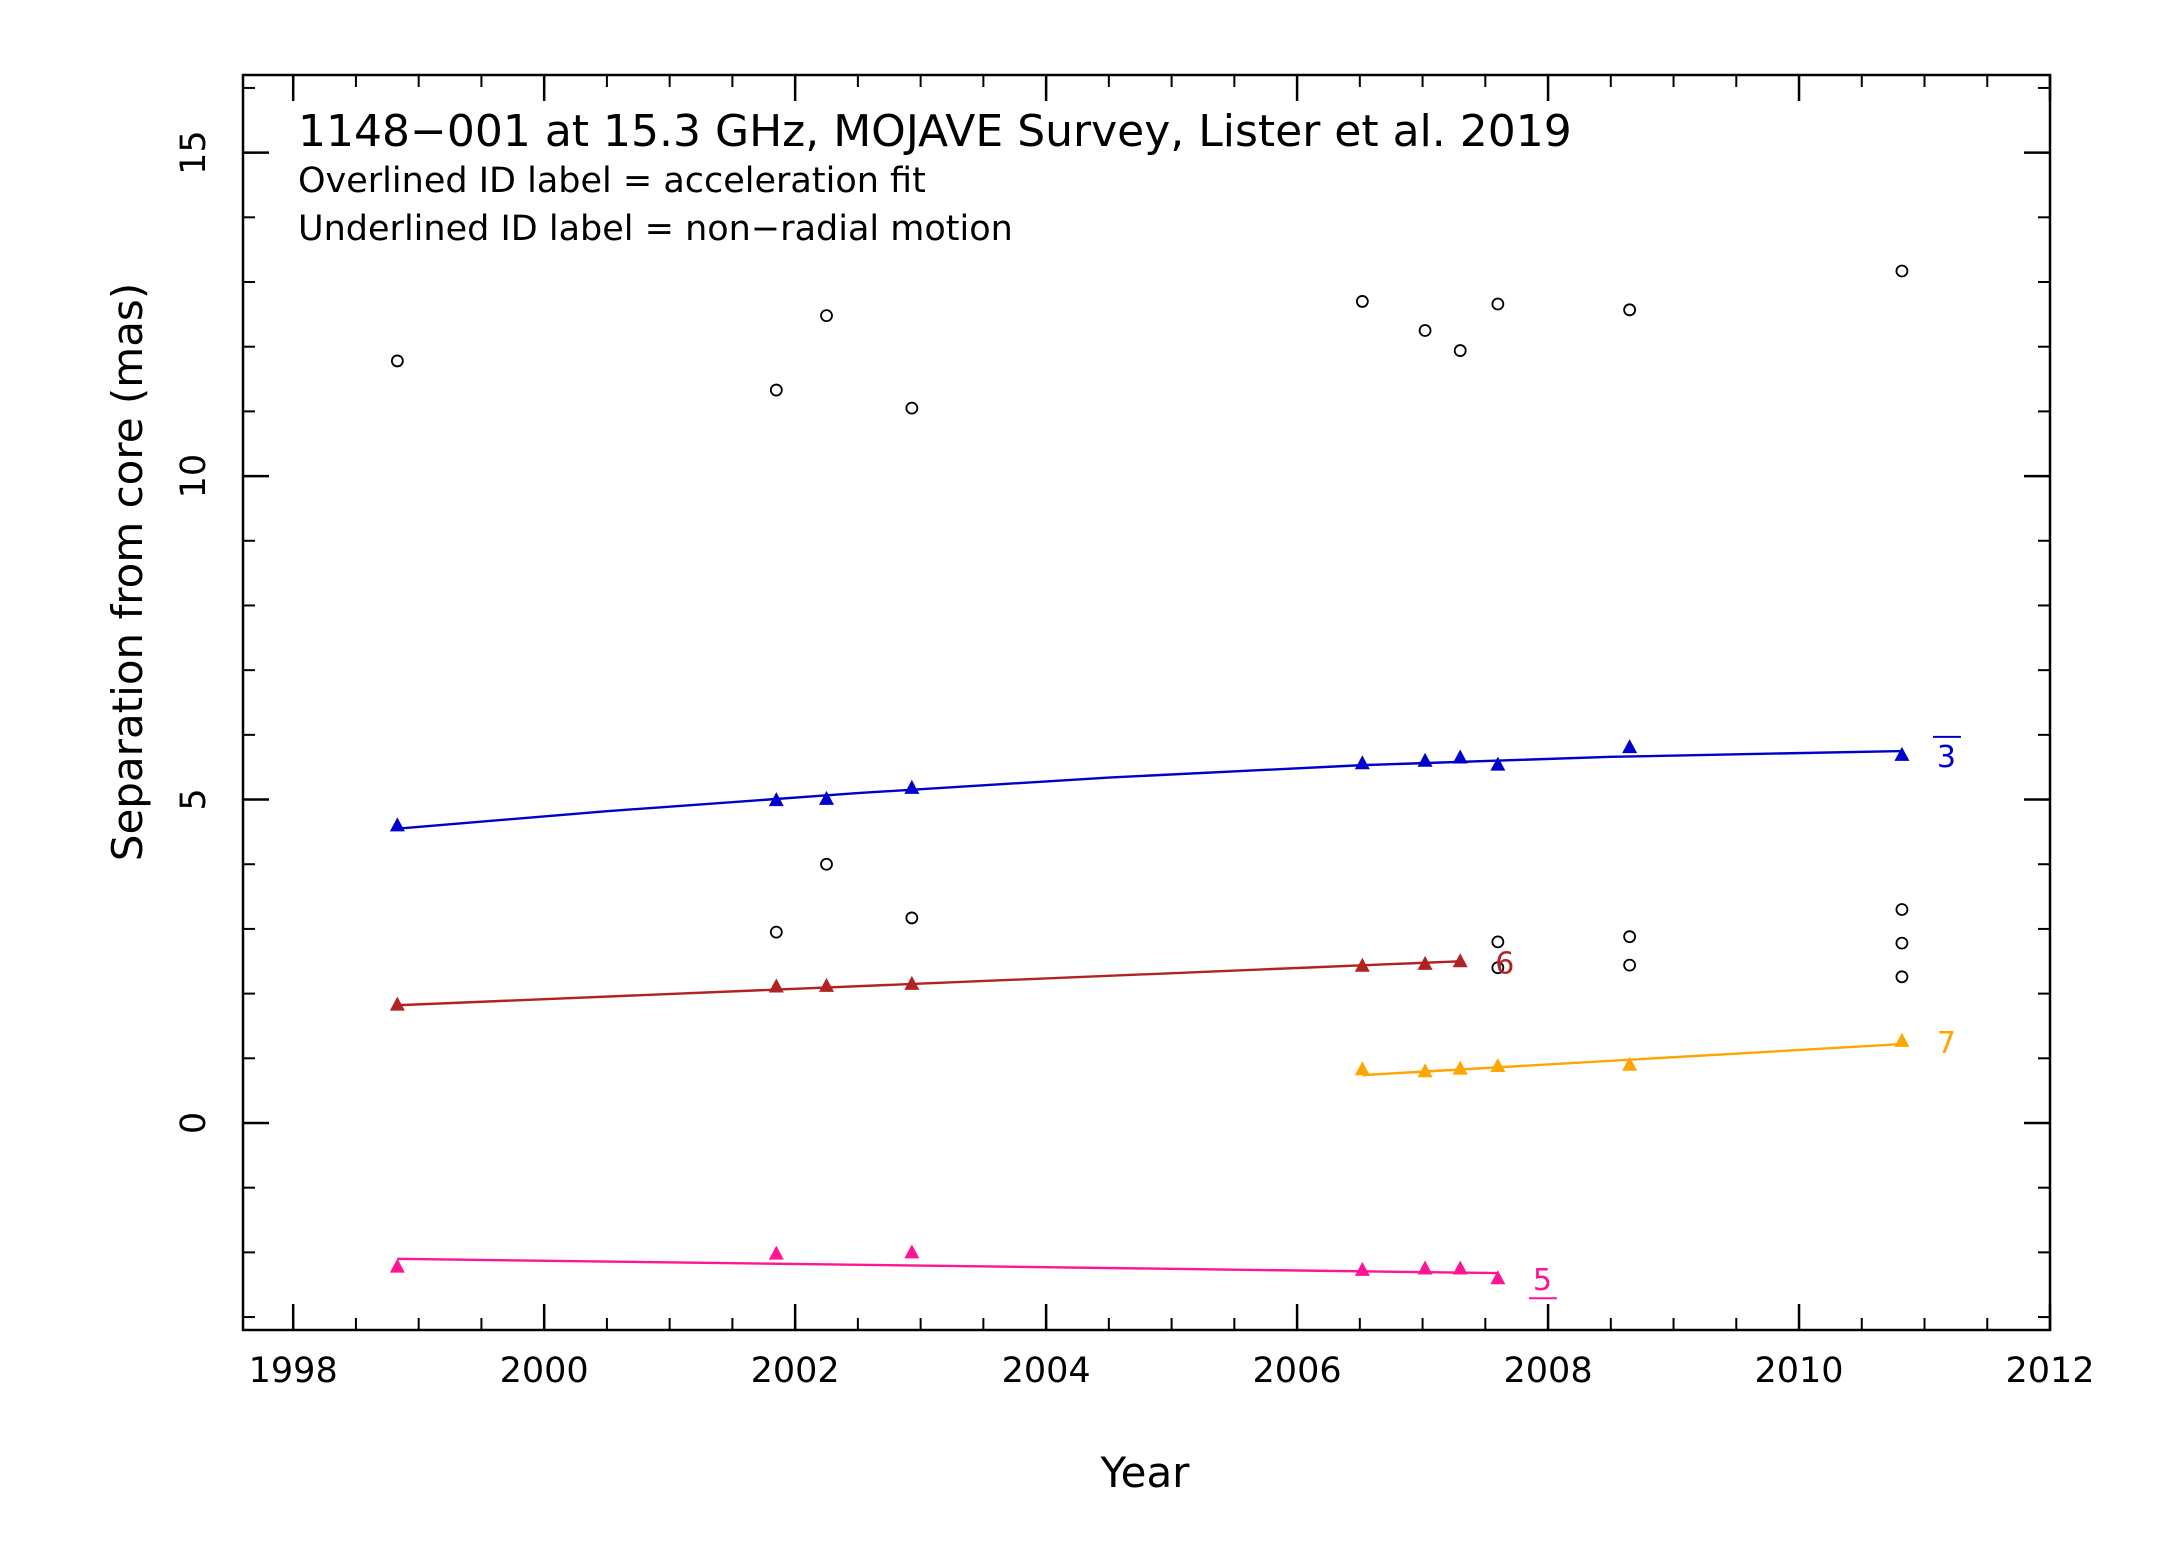  What do you see at coordinates (655, 229) in the screenshot?
I see `chart-subtitle-2: Underlined ID label = non−radial motion` at bounding box center [655, 229].